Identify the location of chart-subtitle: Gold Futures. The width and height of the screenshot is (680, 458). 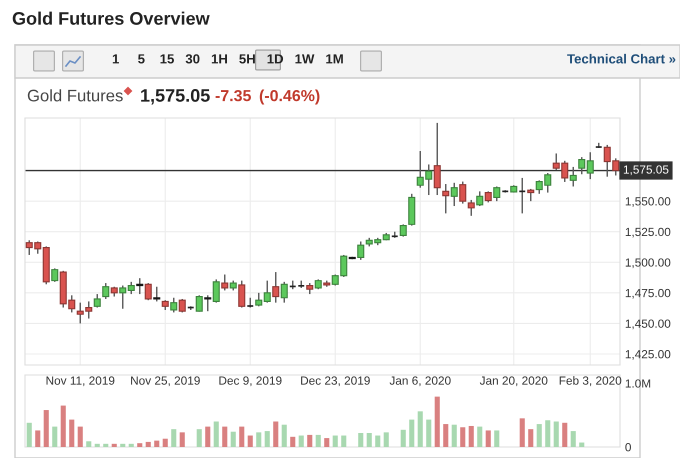
(75, 95).